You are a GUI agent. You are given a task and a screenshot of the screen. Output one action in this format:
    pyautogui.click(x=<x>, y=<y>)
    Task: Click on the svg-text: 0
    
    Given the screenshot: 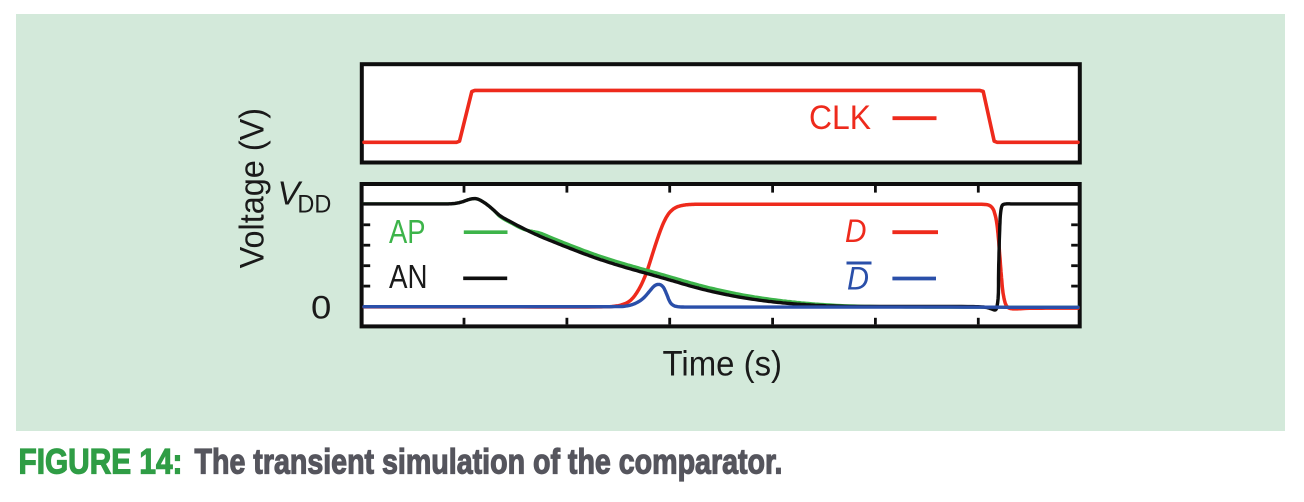 What is the action you would take?
    pyautogui.click(x=321, y=308)
    